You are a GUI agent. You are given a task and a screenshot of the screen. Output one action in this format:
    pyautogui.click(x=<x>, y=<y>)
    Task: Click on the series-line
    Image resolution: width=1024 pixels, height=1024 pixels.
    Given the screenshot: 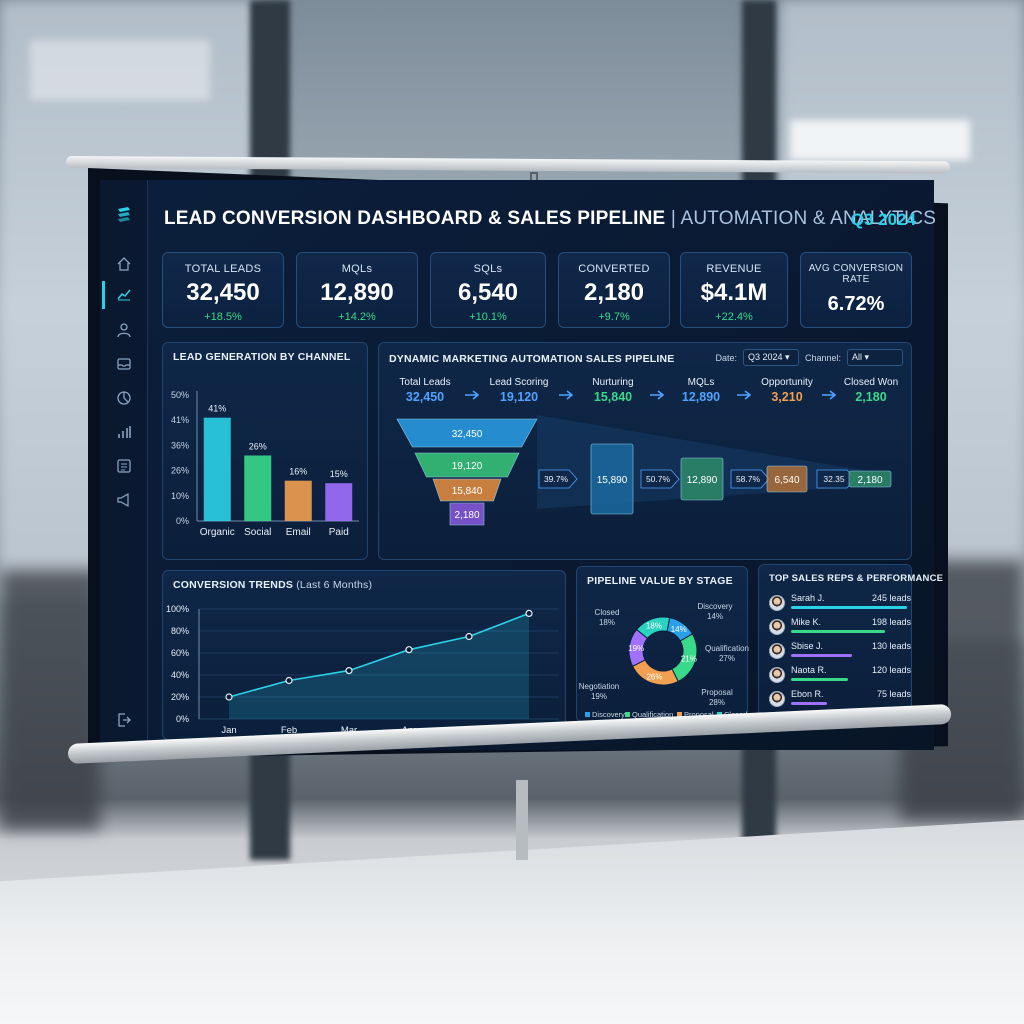 What is the action you would take?
    pyautogui.click(x=379, y=655)
    